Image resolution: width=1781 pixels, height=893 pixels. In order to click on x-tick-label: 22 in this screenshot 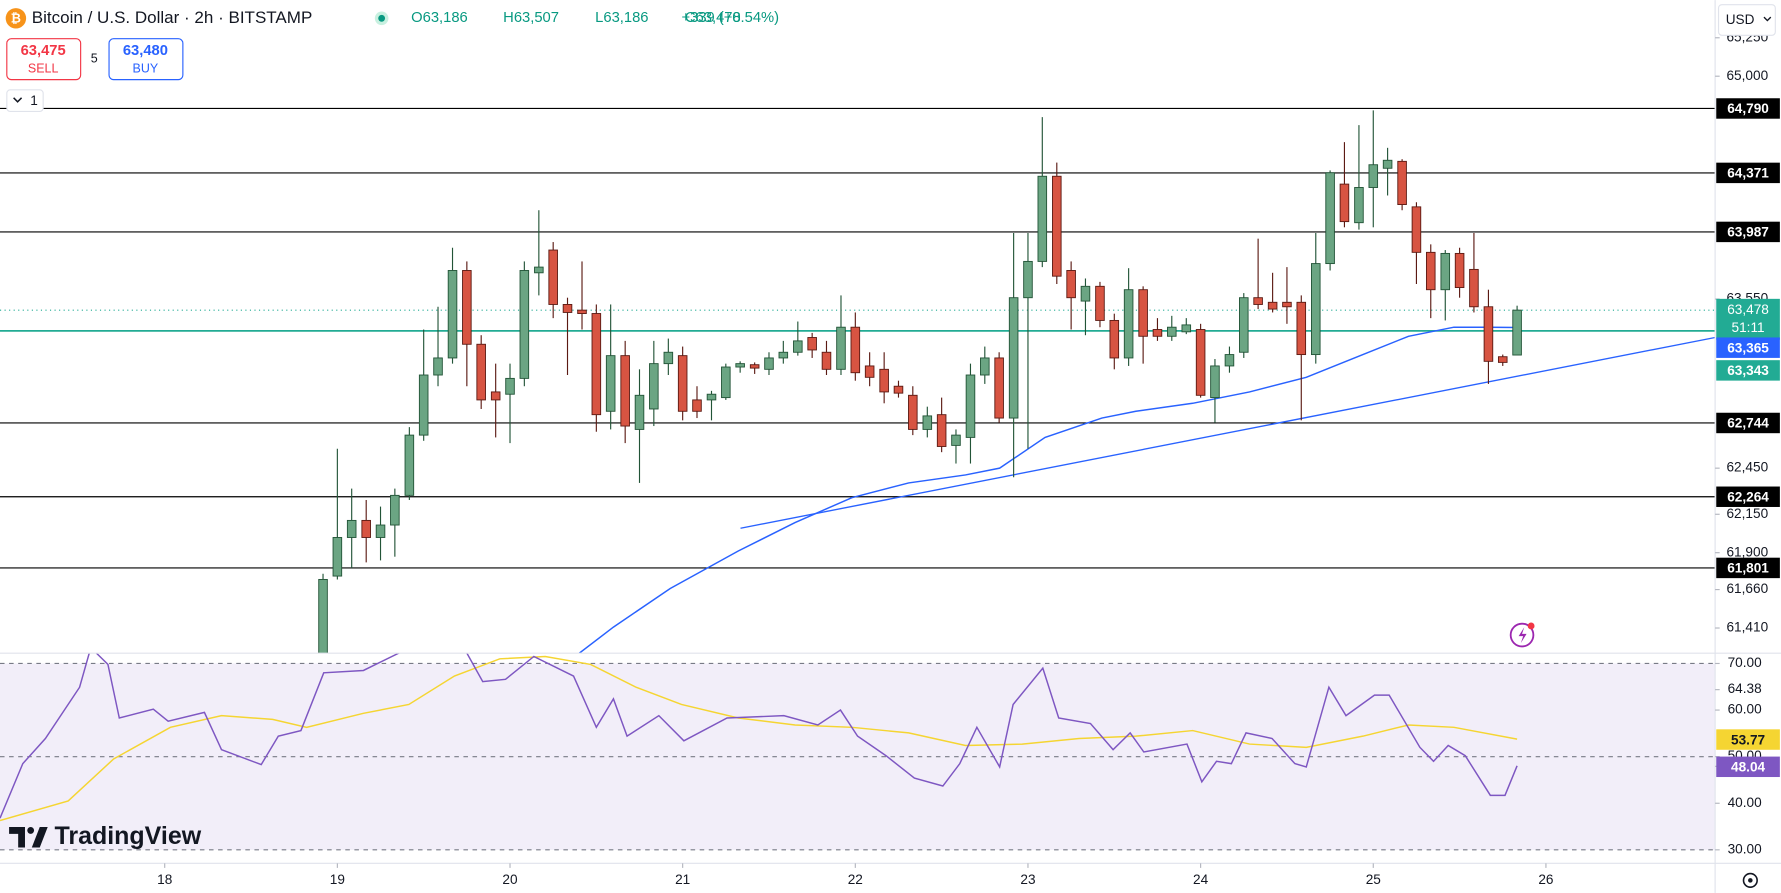, I will do `click(855, 879)`.